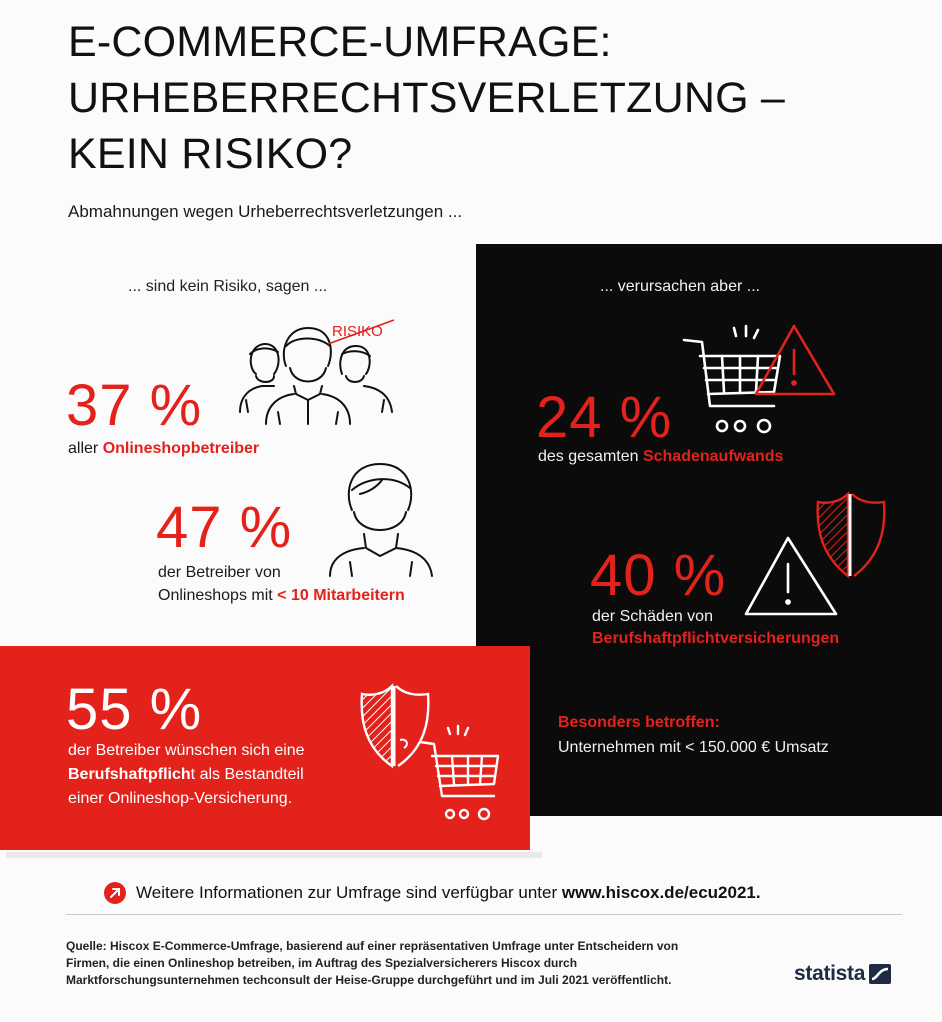  What do you see at coordinates (713, 456) in the screenshot?
I see `stat-24-text-highlight: Schadenaufwands` at bounding box center [713, 456].